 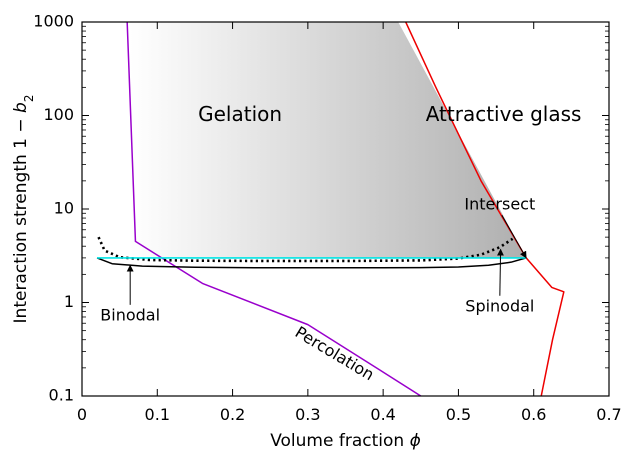 What do you see at coordinates (305, 249) in the screenshot?
I see `series-spinodal-line` at bounding box center [305, 249].